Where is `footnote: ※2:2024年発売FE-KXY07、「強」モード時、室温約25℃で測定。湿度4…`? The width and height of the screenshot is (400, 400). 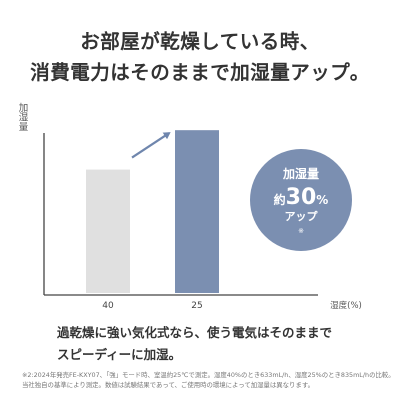
footnote: ※2:2024年発売FE-KXY07、「強」モード時、室温約25℃で測定。湿度4… is located at coordinates (208, 380).